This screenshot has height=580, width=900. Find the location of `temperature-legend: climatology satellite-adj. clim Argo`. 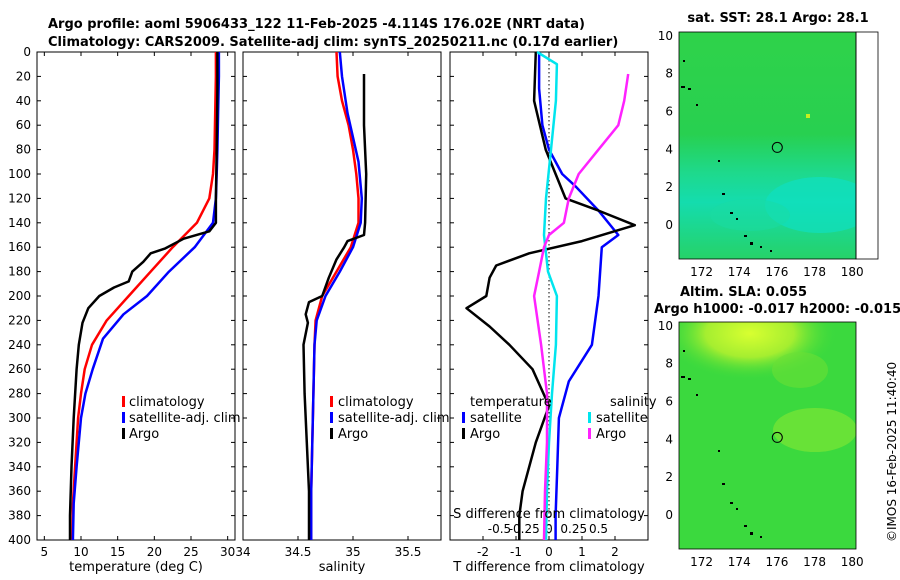

temperature-legend: climatology satellite-adj. clim Argo is located at coordinates (181, 418).